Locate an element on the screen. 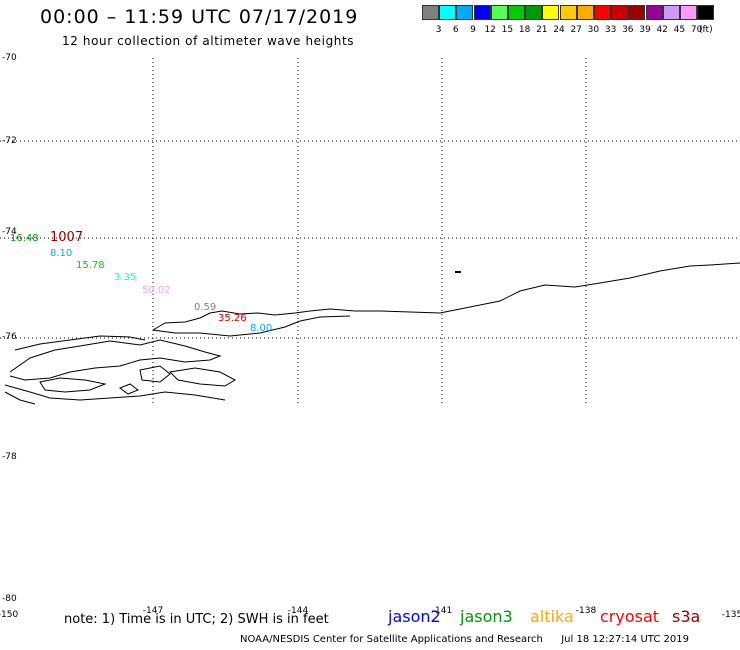 The height and width of the screenshot is (650, 740). wave-height-label: 16.48 is located at coordinates (24, 238).